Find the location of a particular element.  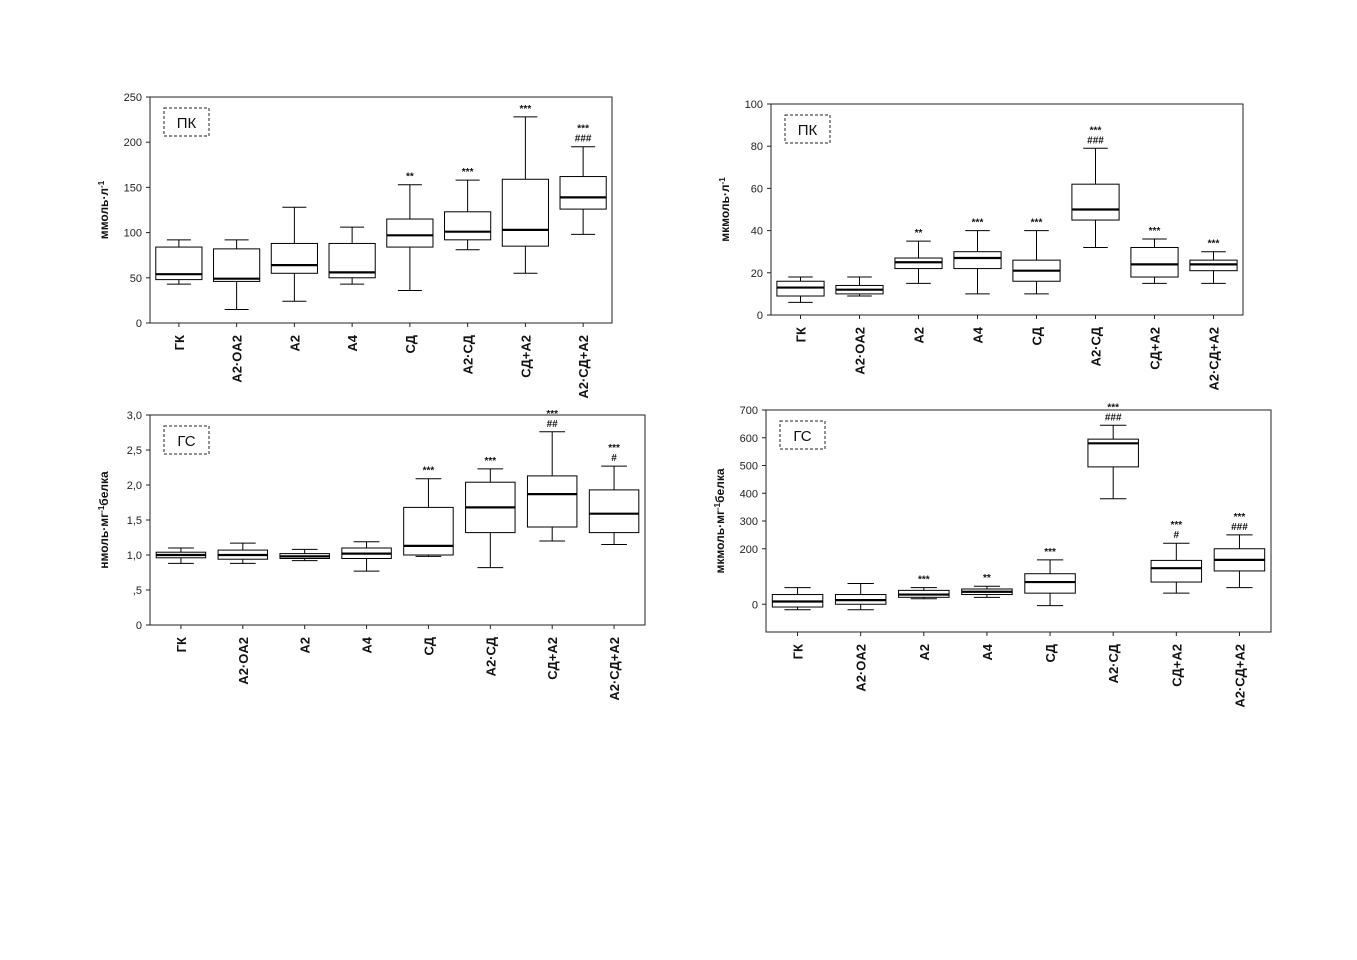

y-tick-label: 1,5 is located at coordinates (134, 521).